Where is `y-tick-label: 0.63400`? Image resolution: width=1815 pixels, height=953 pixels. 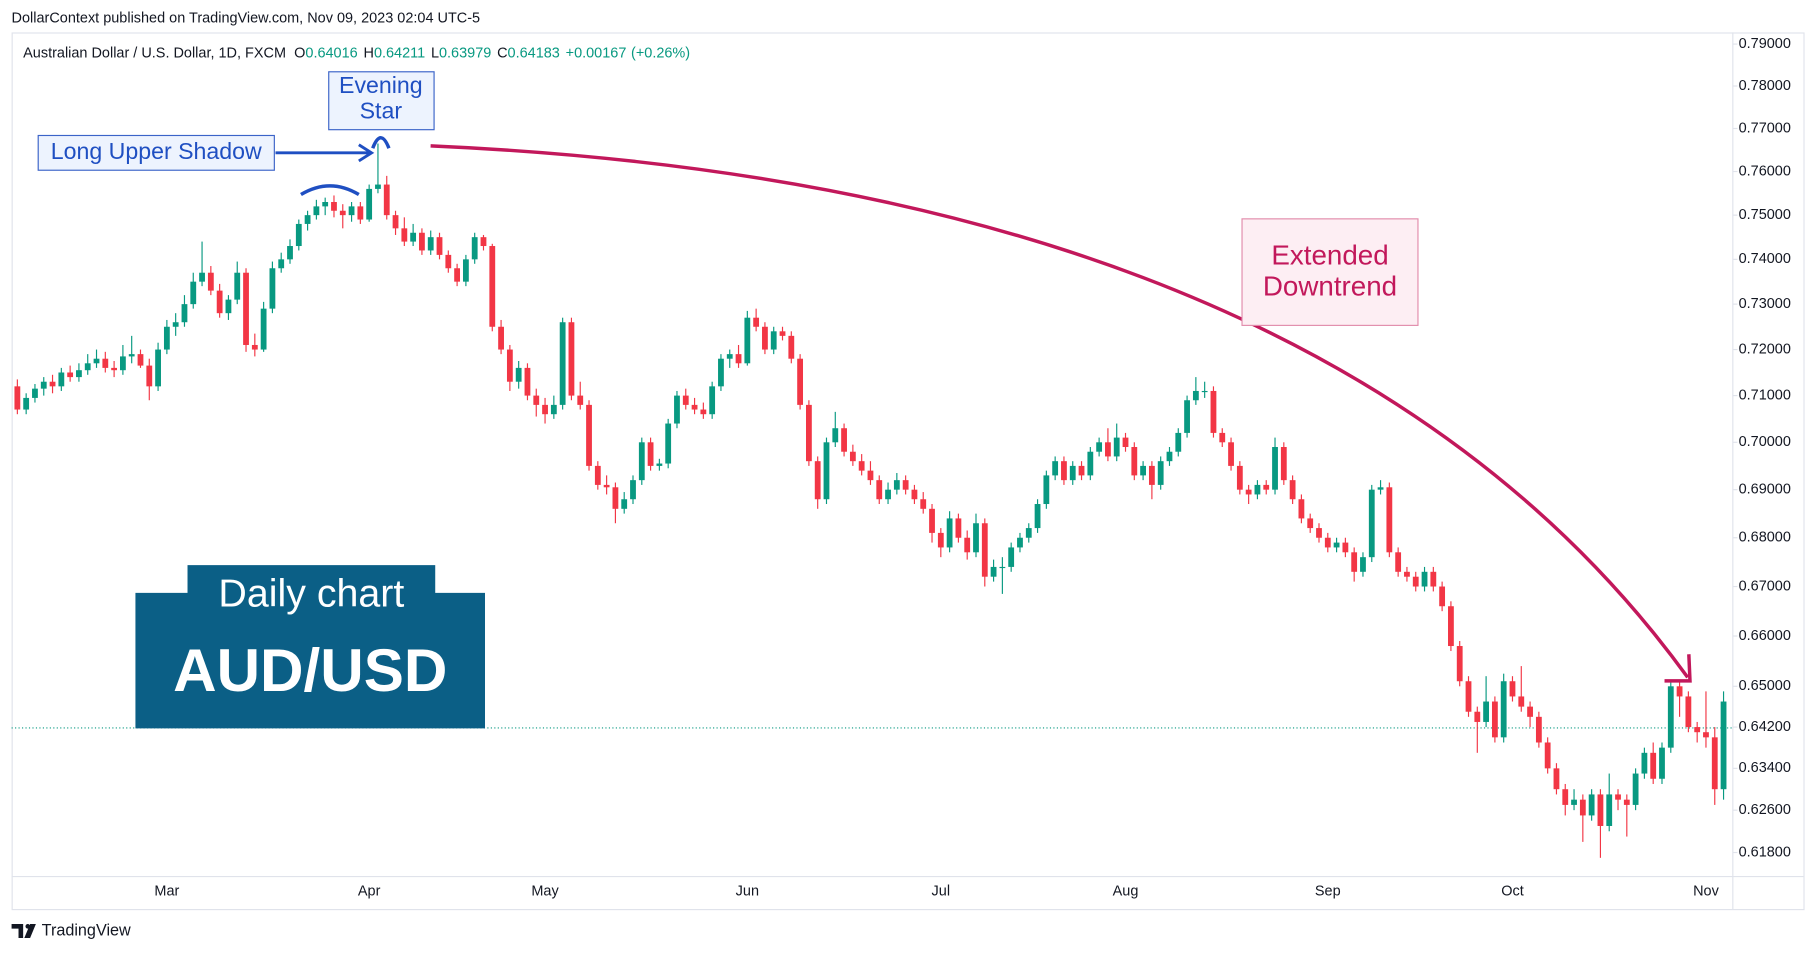
y-tick-label: 0.63400 is located at coordinates (1765, 768).